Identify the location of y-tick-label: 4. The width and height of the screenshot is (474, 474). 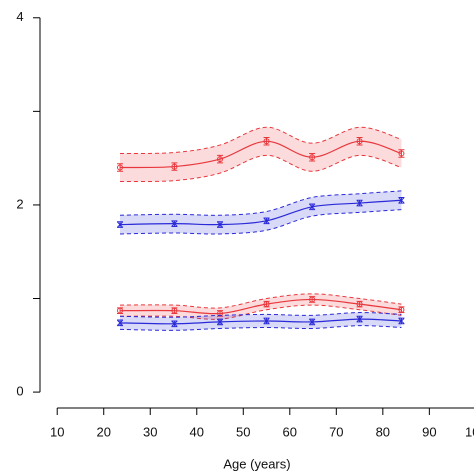
(19, 16).